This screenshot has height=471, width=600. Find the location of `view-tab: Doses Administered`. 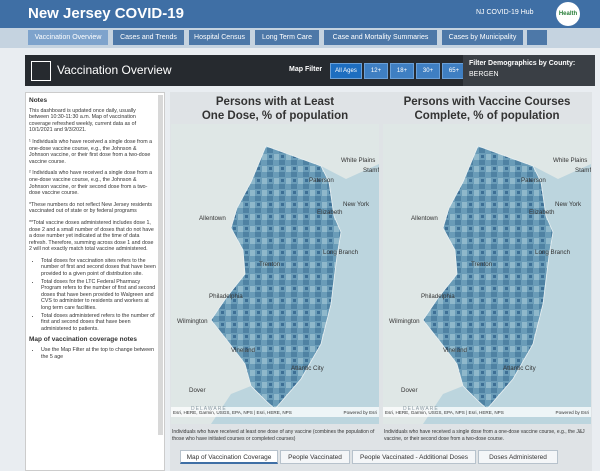

view-tab: Doses Administered is located at coordinates (518, 457).